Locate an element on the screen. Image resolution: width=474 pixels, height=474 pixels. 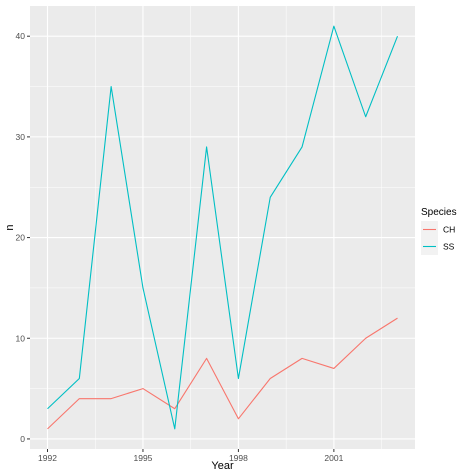
x-tick-label: 1995 is located at coordinates (142, 458).